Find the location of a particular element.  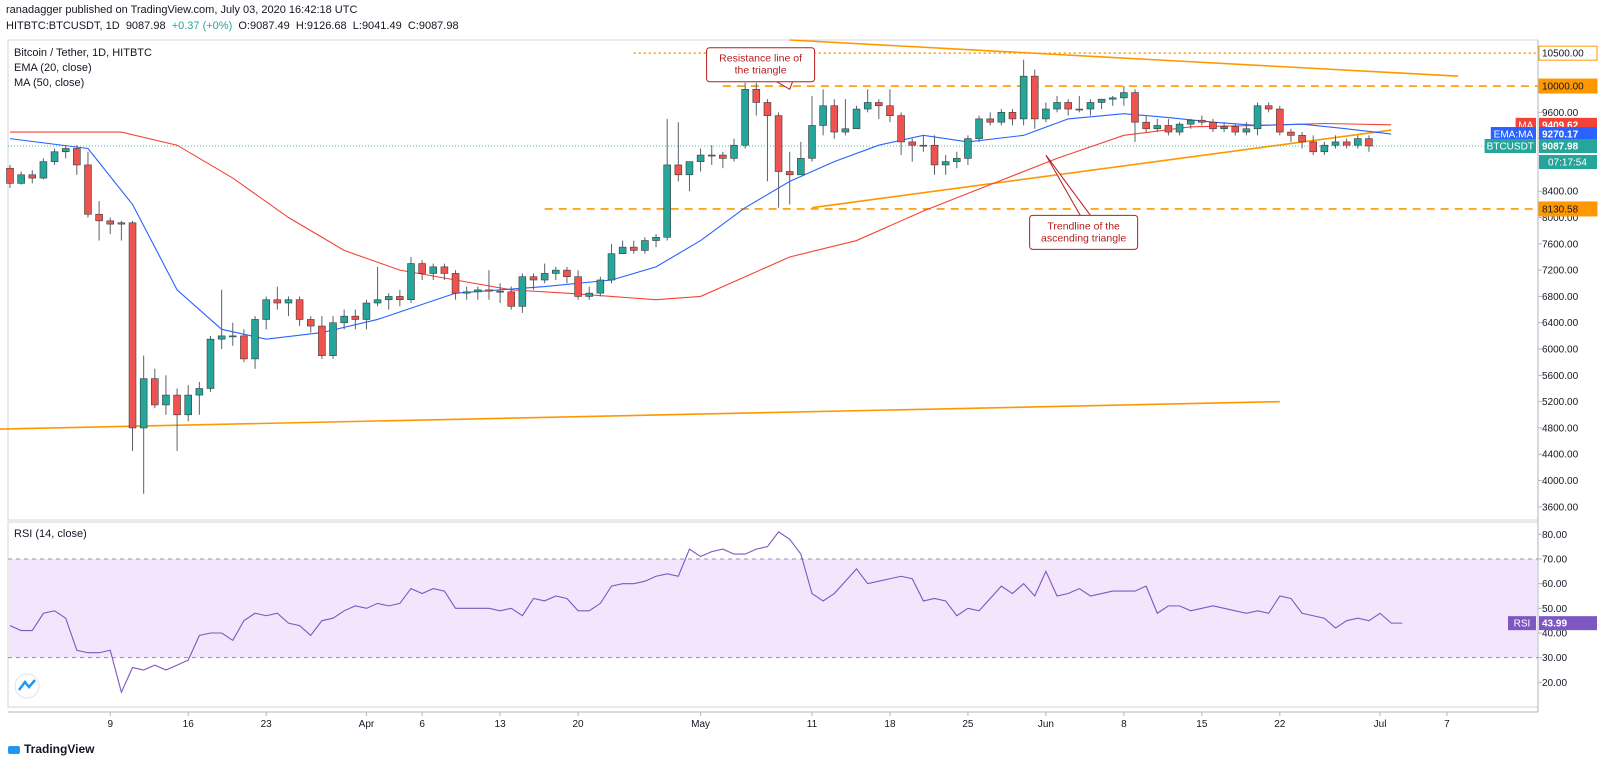

rsi-tick-label: 40.00 is located at coordinates (1554, 634).